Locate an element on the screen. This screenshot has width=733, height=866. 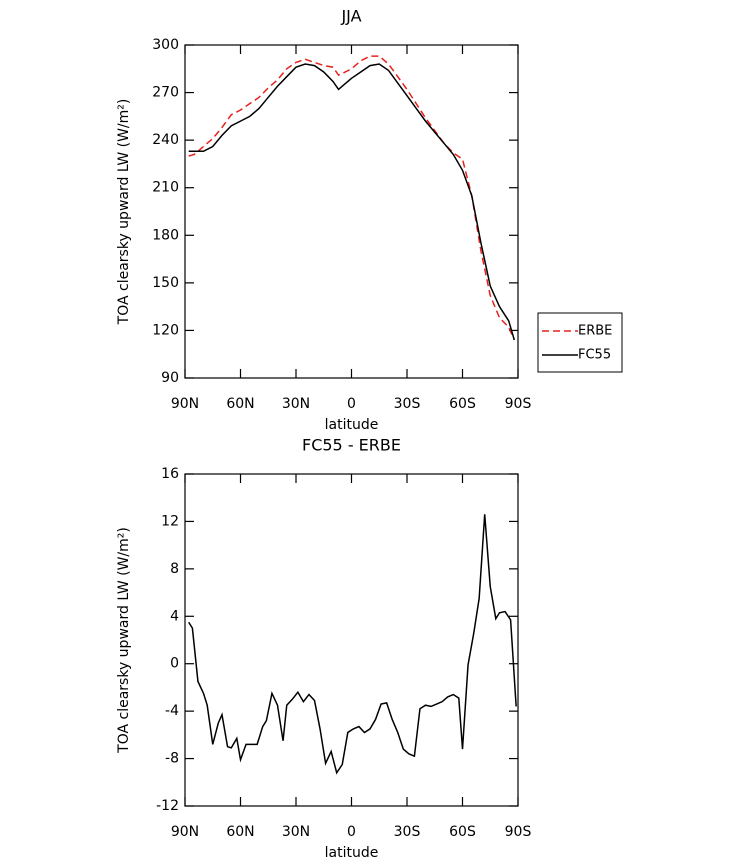
legend-box is located at coordinates (580, 342).